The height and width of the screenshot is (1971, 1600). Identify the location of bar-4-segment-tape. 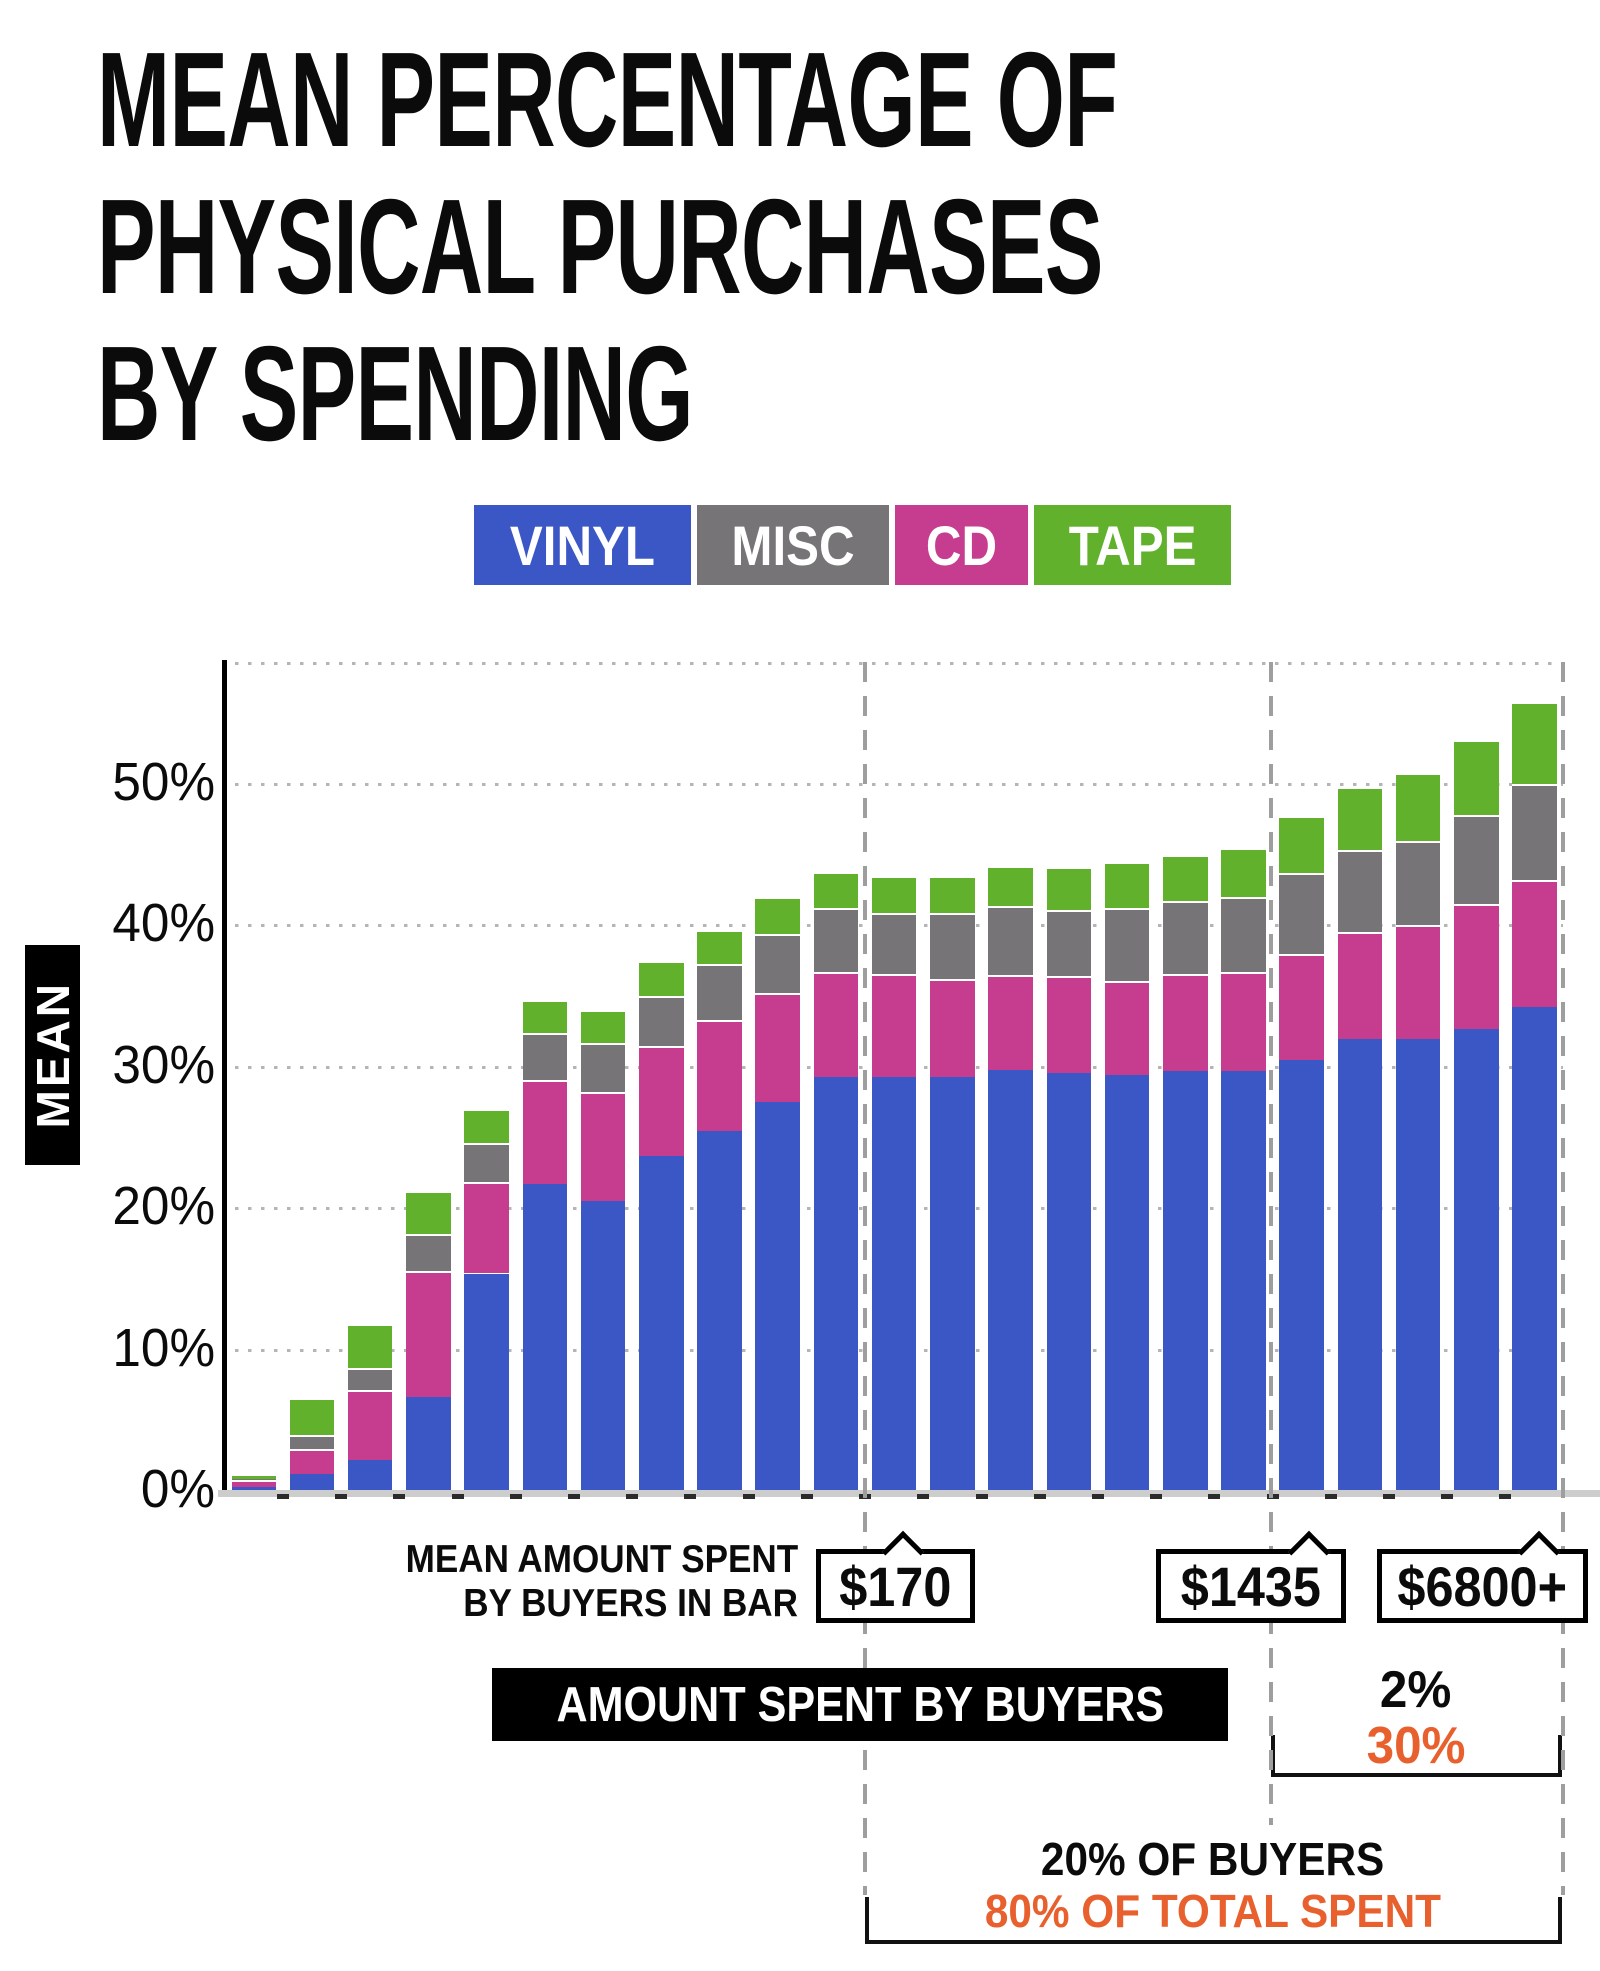
(428, 1212).